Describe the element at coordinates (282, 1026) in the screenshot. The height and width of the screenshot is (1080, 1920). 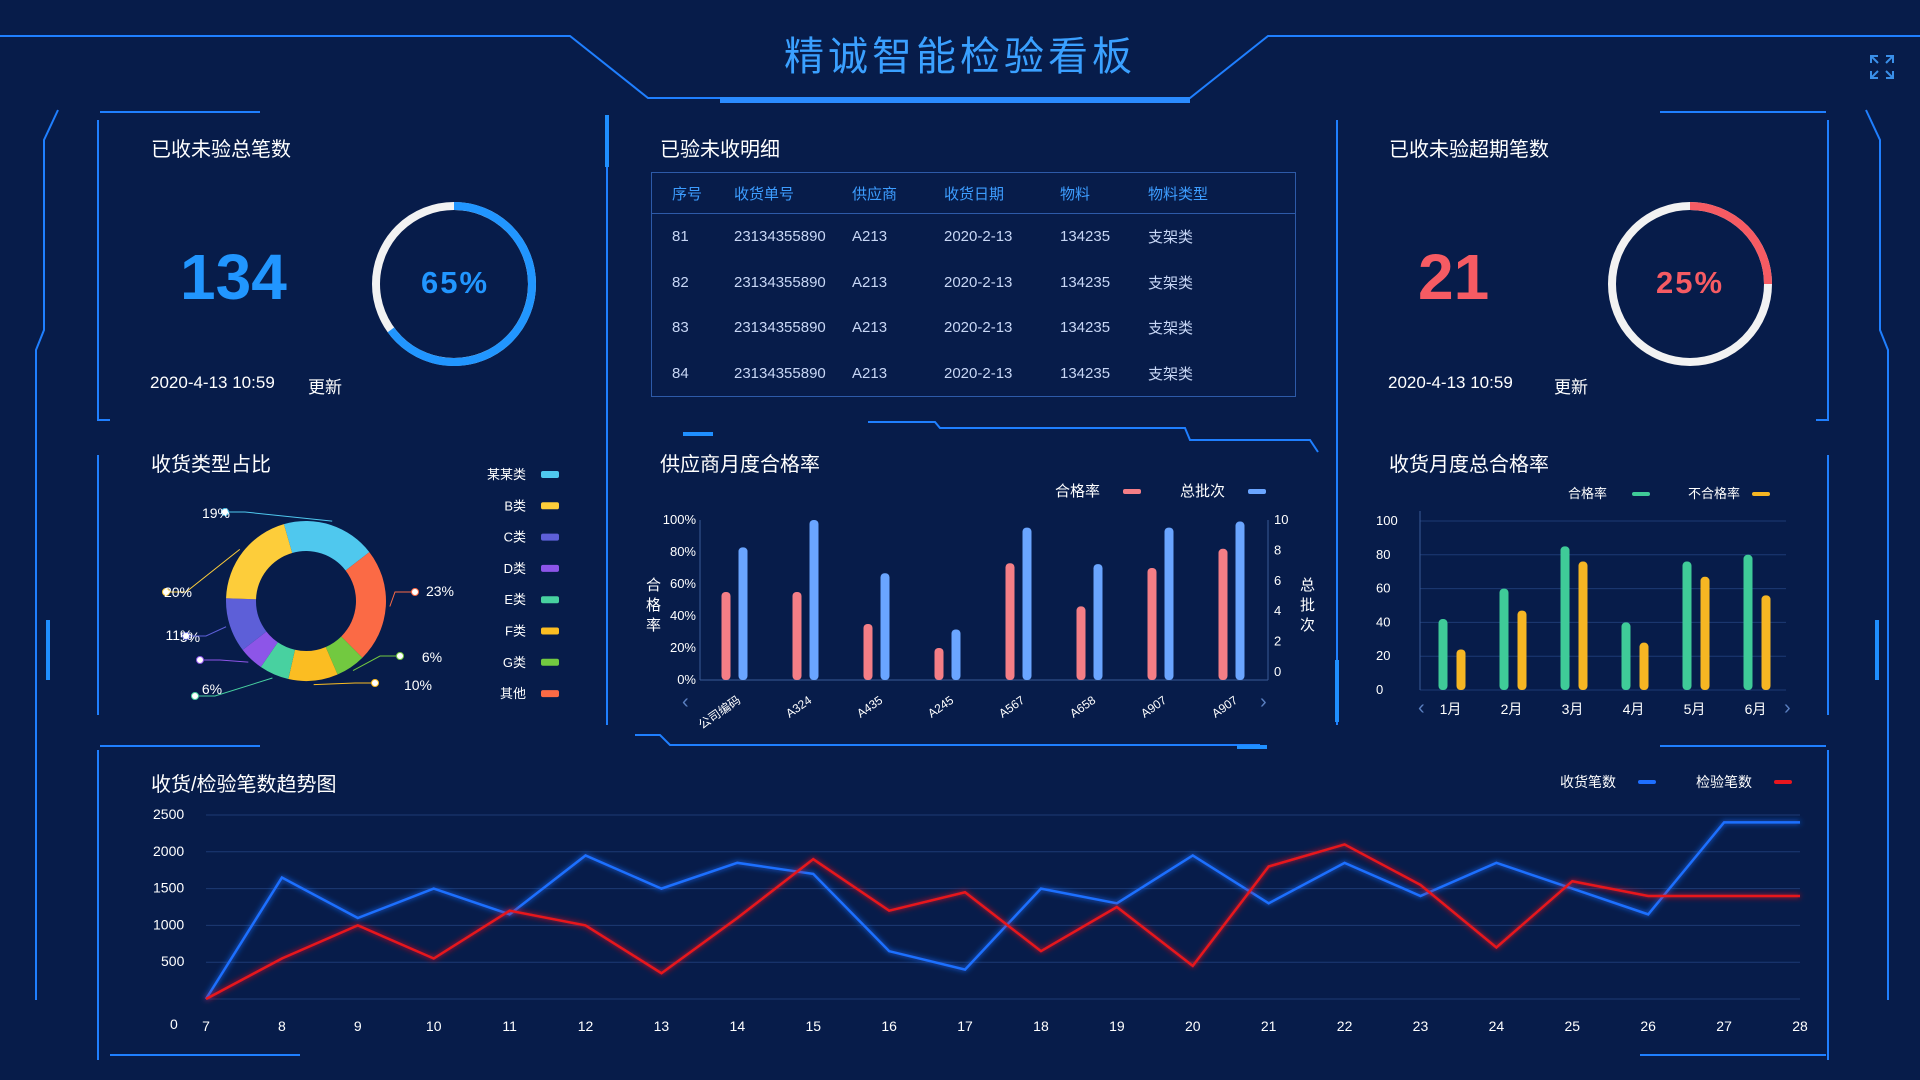
I see `x-tick-label: 8` at that location.